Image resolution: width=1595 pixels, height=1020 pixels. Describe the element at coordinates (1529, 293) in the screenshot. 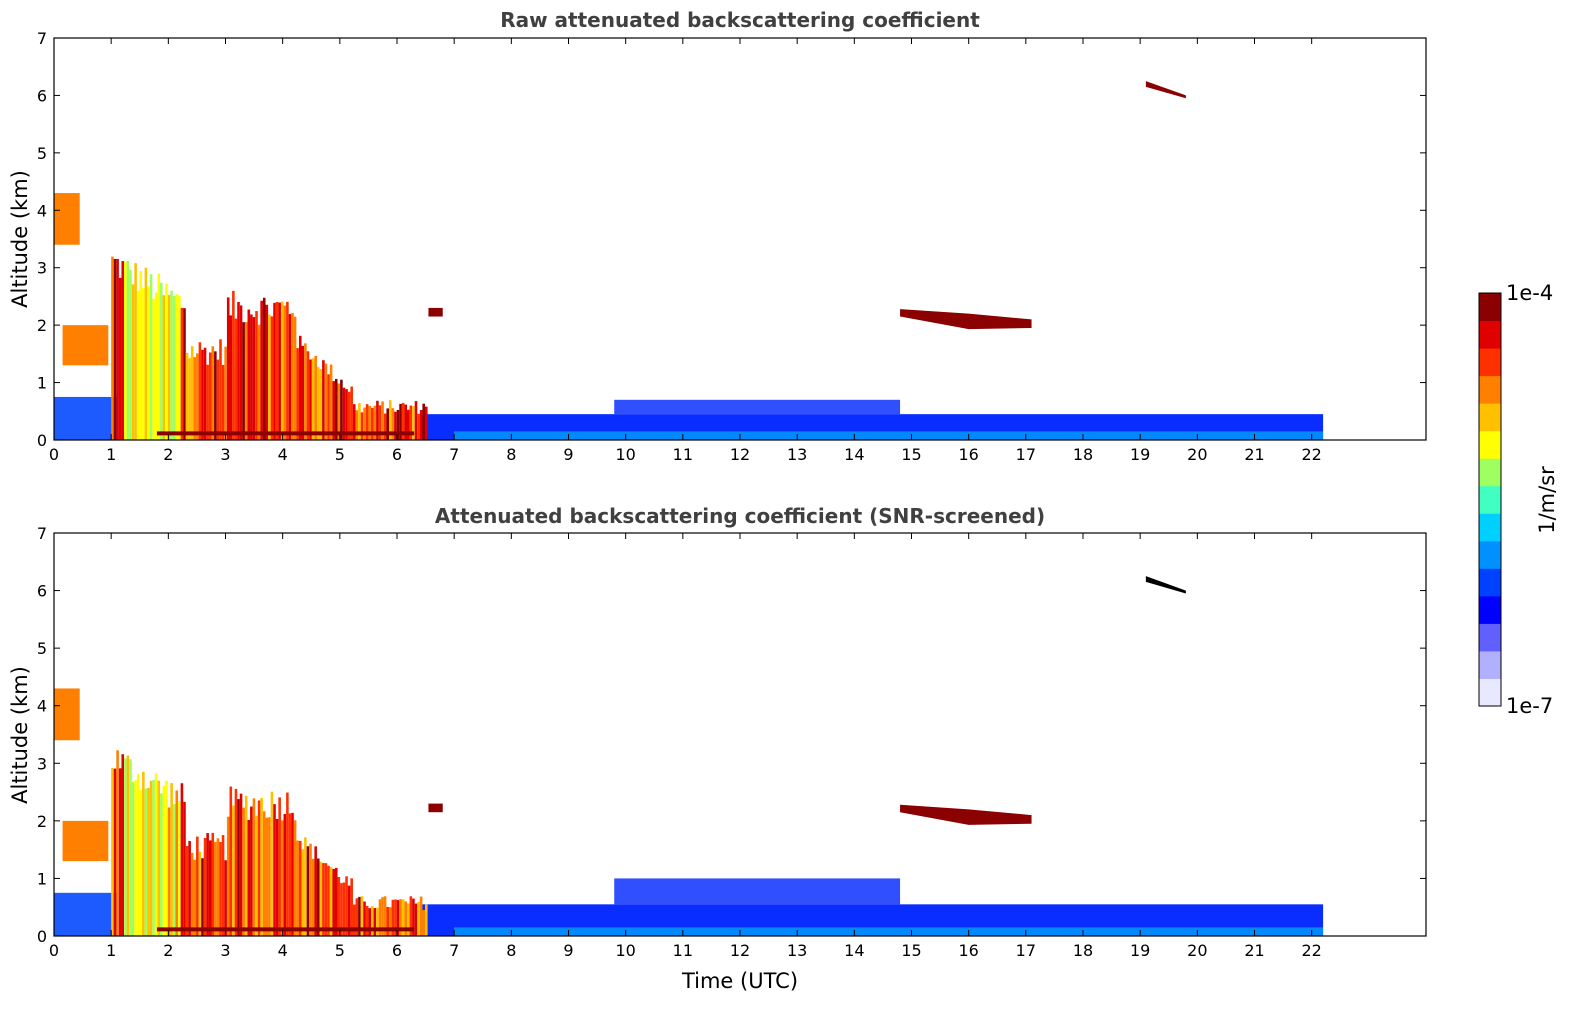

I see `colorbar-max-label: 1e-4` at that location.